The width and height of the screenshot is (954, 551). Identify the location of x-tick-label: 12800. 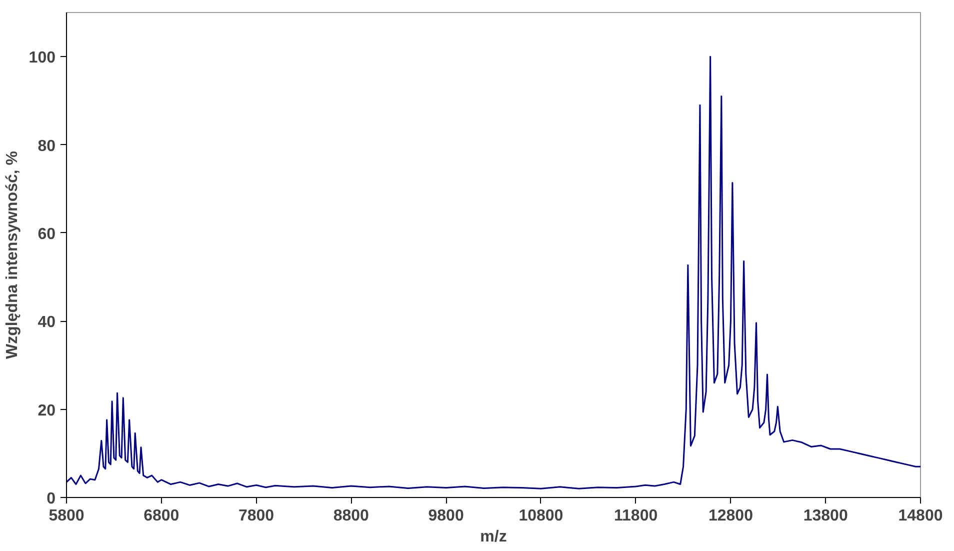
(731, 516).